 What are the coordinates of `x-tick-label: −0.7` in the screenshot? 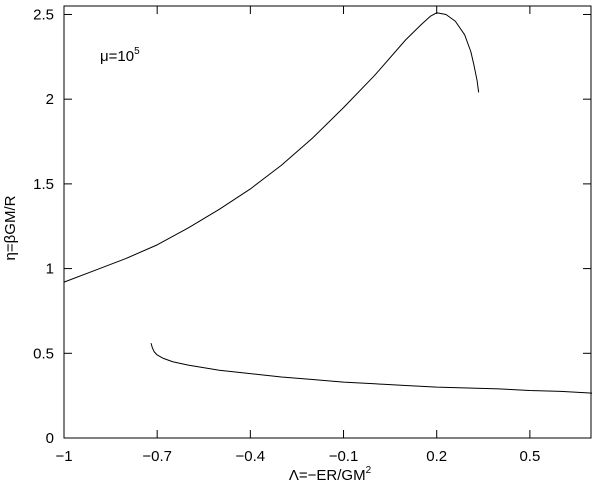 It's located at (157, 456).